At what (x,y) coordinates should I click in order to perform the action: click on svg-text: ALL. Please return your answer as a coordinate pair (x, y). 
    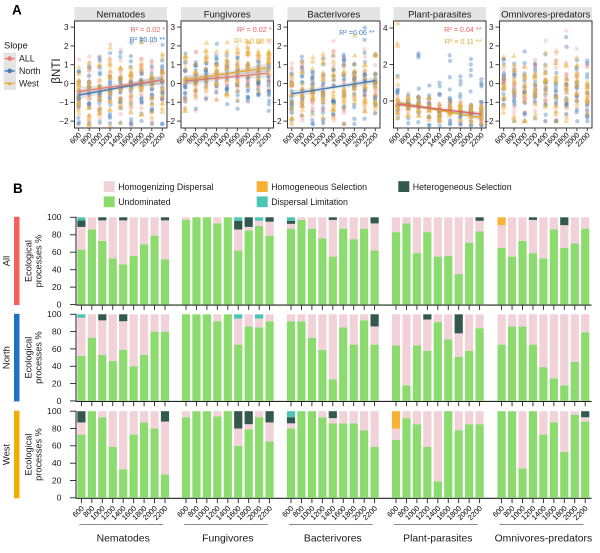
    Looking at the image, I should click on (27, 59).